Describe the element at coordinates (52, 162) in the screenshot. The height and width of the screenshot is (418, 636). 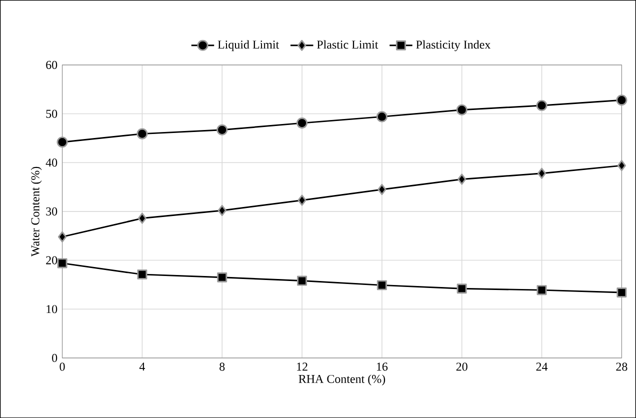
I see `y-tick-label: 40` at that location.